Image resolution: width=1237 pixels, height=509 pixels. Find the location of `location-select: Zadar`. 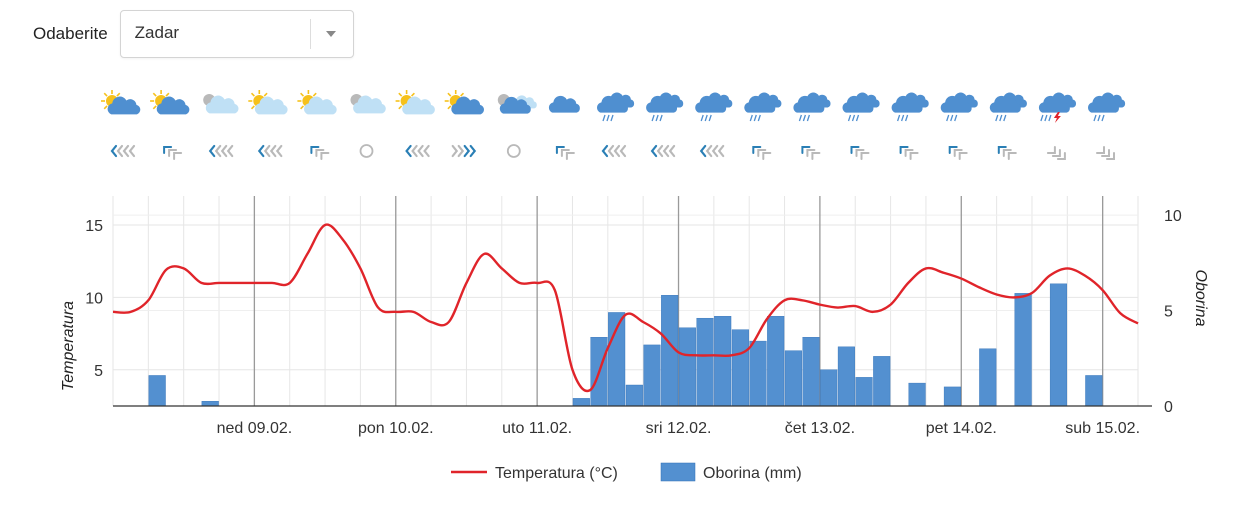

location-select: Zadar is located at coordinates (236, 34).